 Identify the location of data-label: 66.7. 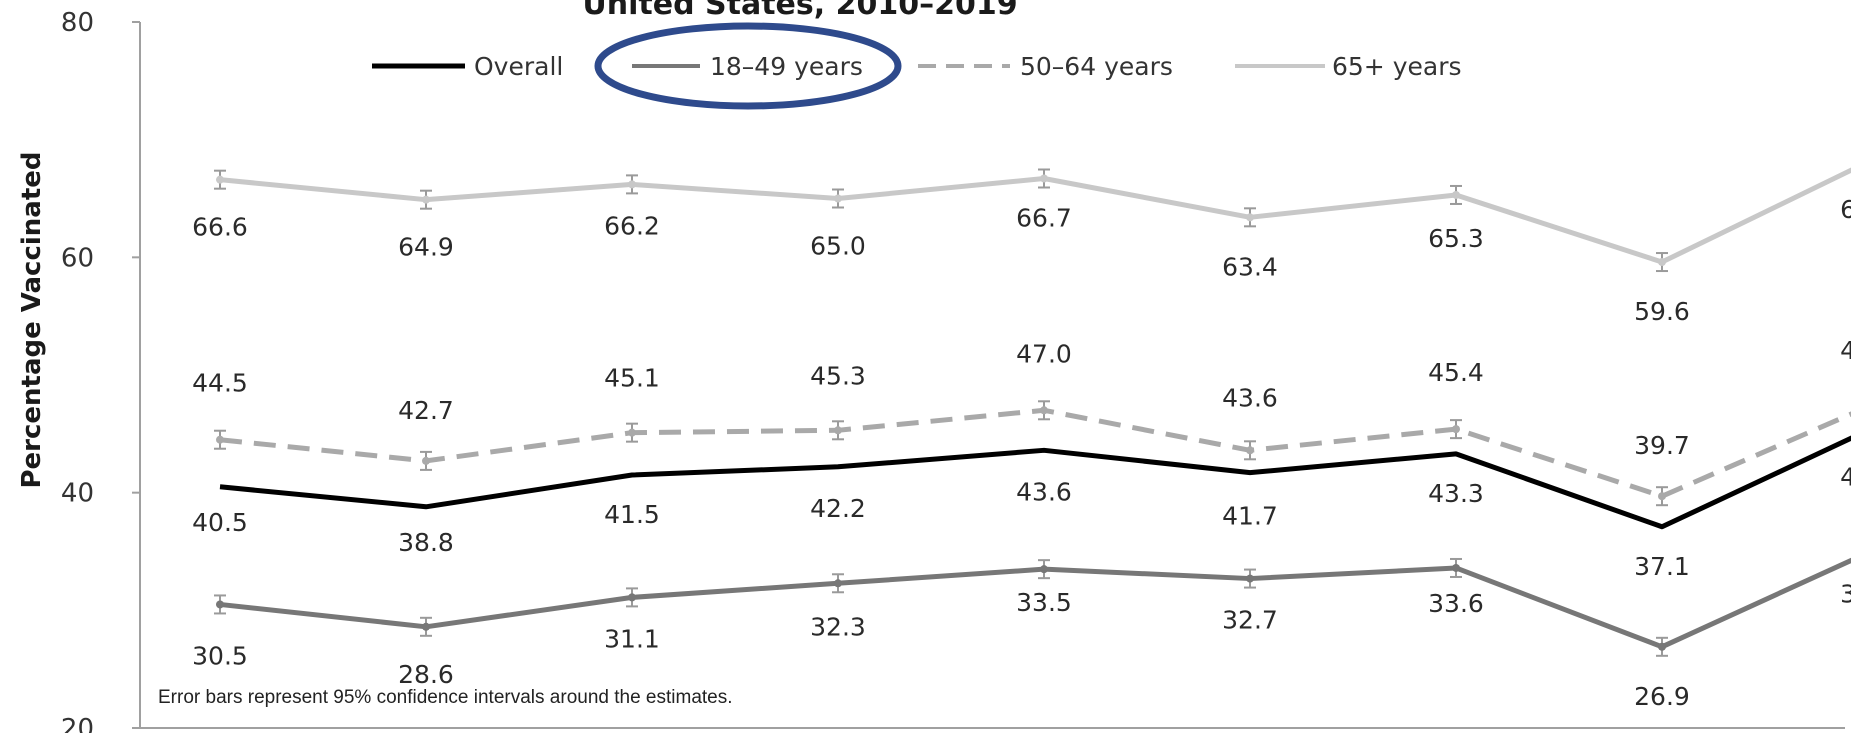
(1044, 217).